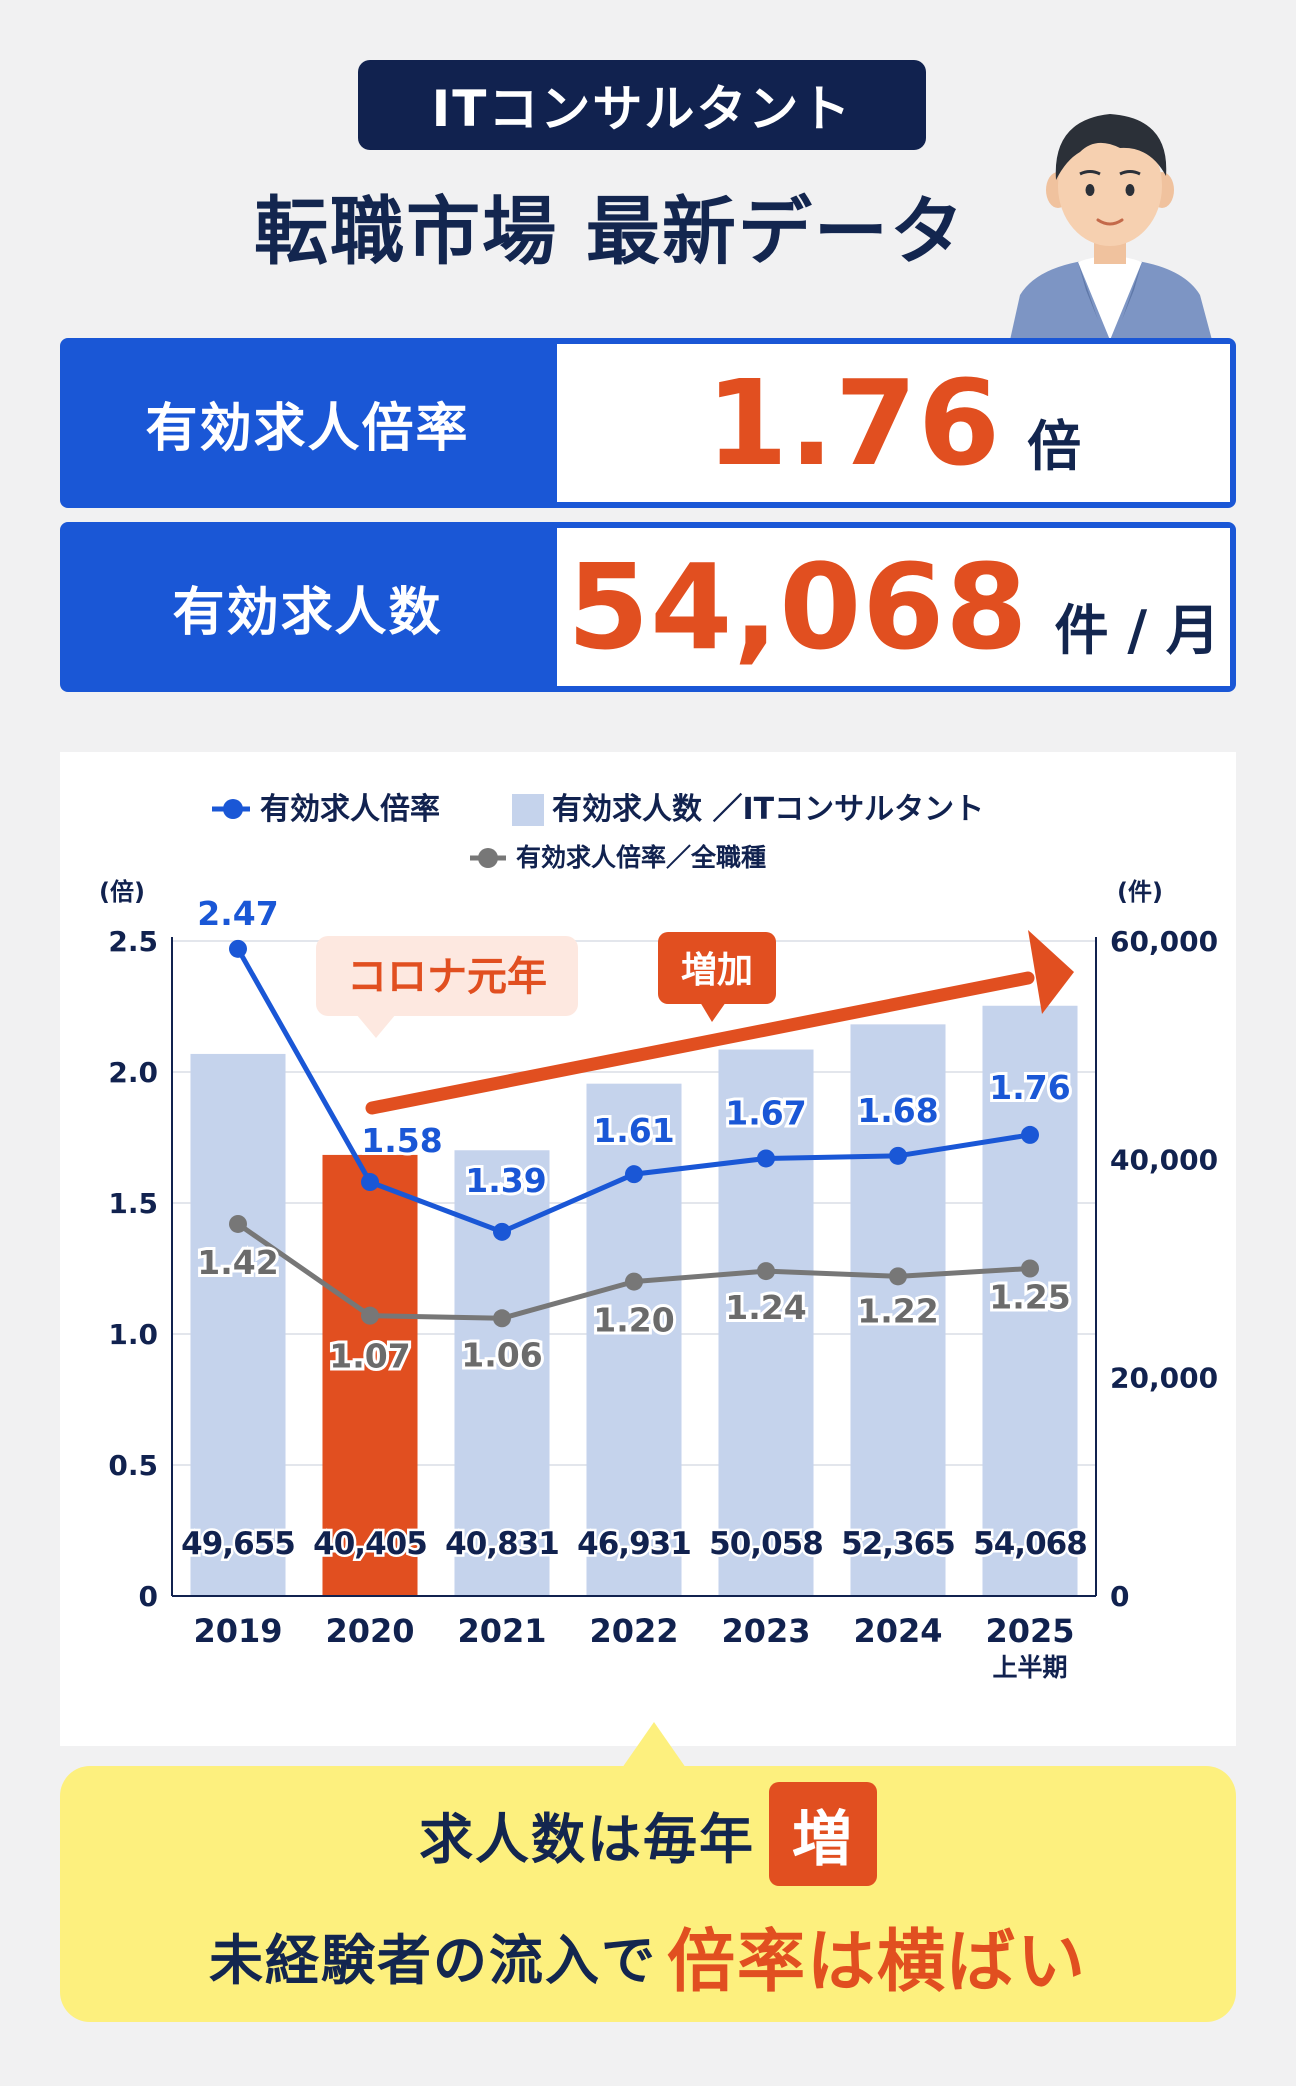  Describe the element at coordinates (505, 1180) in the screenshot. I see `blue-series-value-label: 1.39` at that location.